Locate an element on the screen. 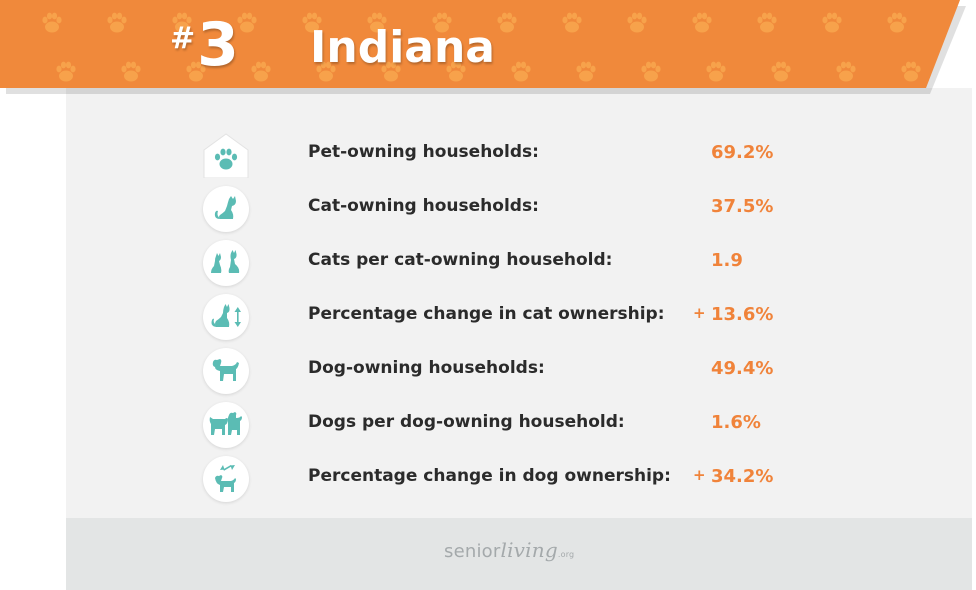  stat-value: 13.6% is located at coordinates (742, 314).